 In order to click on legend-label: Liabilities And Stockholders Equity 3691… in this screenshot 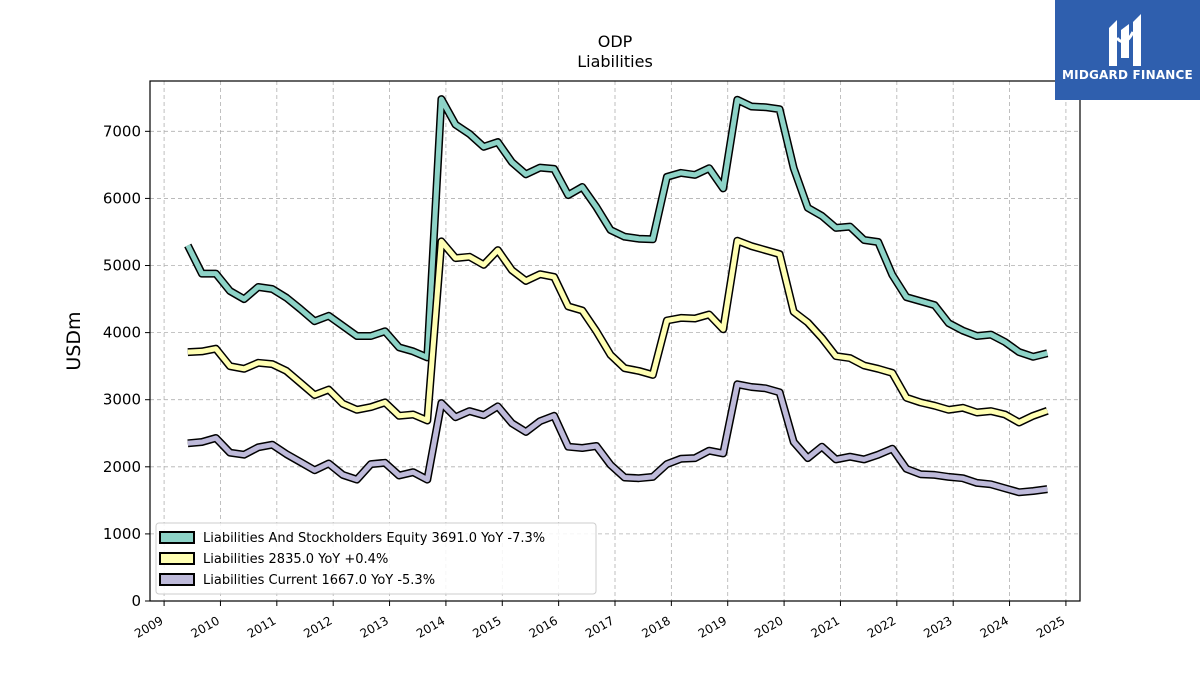, I will do `click(374, 538)`.